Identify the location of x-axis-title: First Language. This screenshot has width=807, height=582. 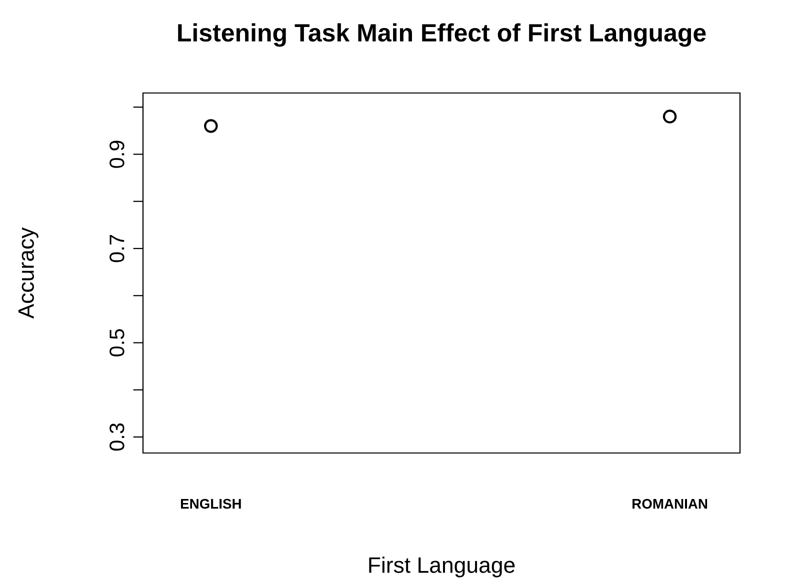
(442, 567).